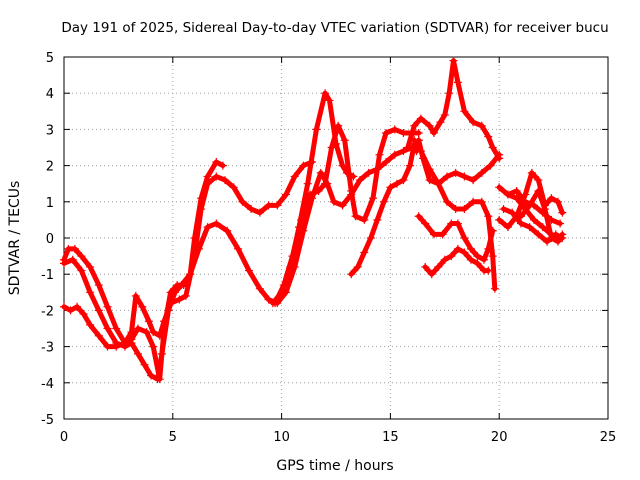  I want to click on y-tick-label: 3, so click(50, 130).